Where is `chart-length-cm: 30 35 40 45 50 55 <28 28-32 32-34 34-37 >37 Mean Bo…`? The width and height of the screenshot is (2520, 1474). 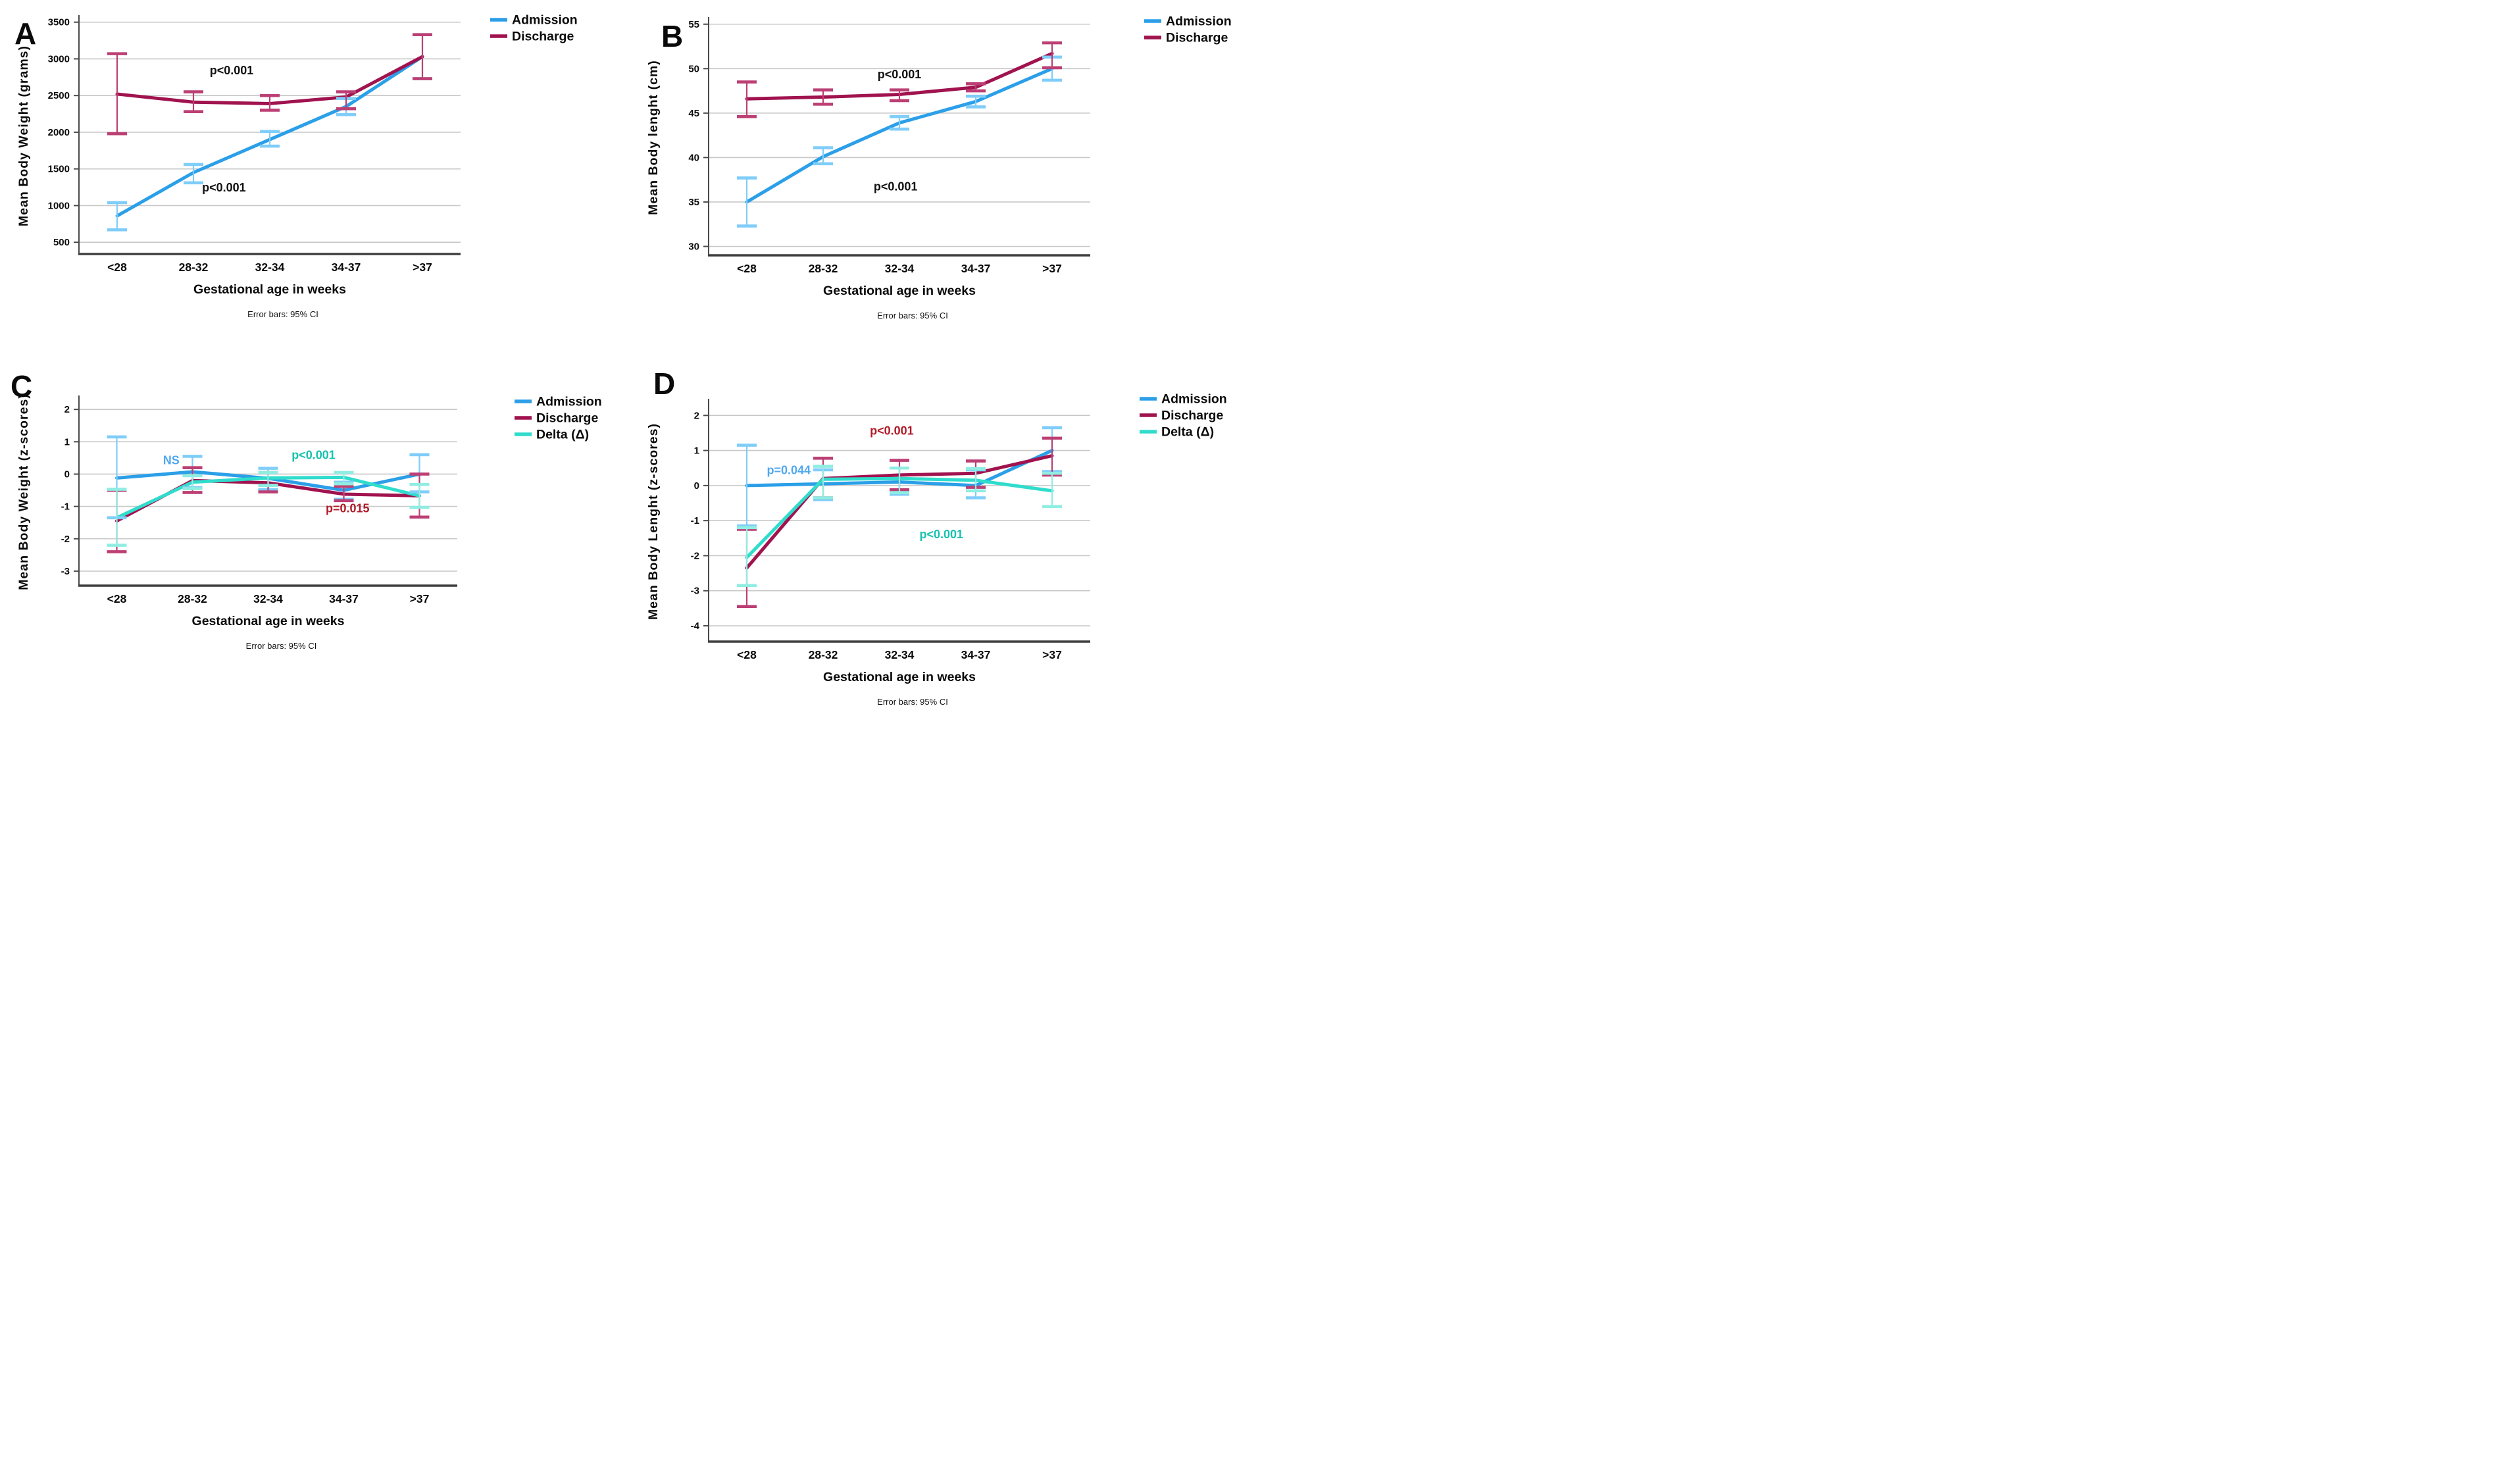 chart-length-cm: 30 35 40 45 50 55 <28 28-32 32-34 34-37 >37 Mean Bo… is located at coordinates (939, 167).